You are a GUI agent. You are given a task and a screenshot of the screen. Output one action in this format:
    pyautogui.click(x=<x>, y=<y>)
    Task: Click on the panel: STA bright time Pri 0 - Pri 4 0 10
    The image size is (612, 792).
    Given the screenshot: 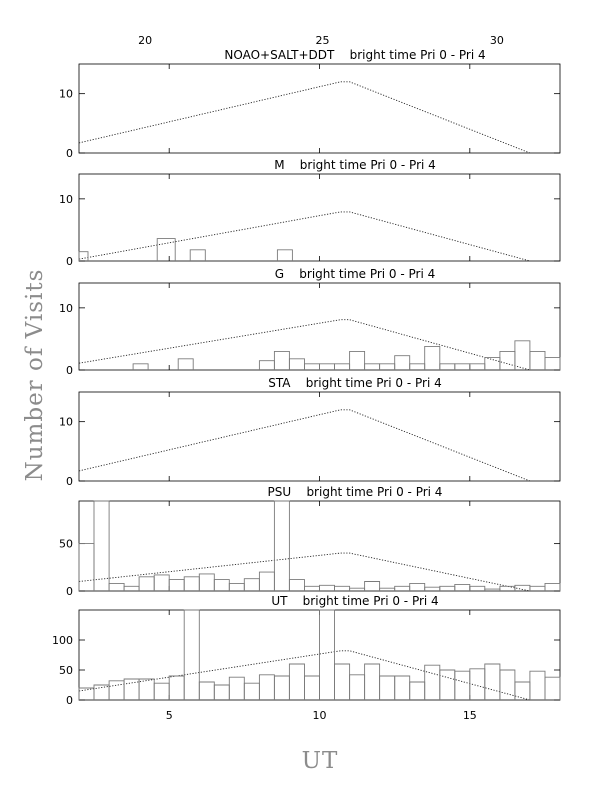 What is the action you would take?
    pyautogui.click(x=310, y=432)
    